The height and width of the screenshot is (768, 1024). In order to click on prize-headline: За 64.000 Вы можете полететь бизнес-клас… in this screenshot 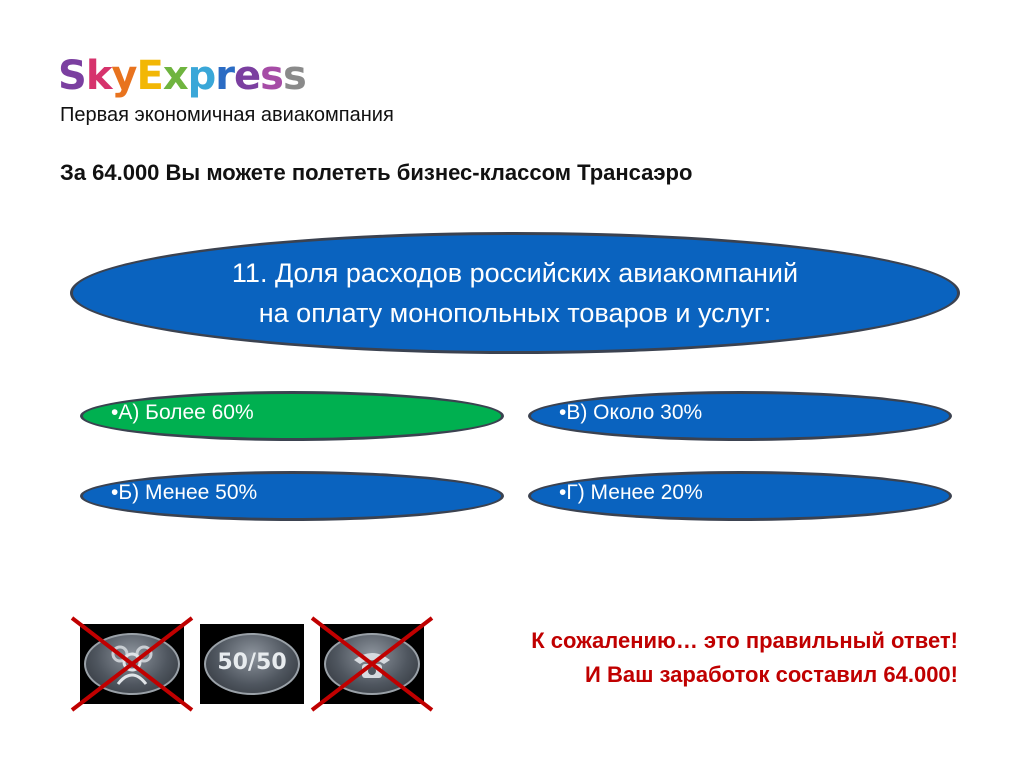, I will do `click(376, 172)`.